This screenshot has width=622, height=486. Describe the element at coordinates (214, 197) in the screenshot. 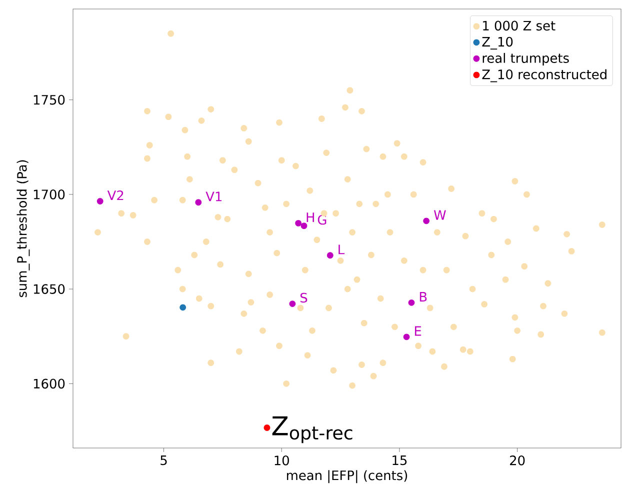

I see `annotation: V1` at that location.